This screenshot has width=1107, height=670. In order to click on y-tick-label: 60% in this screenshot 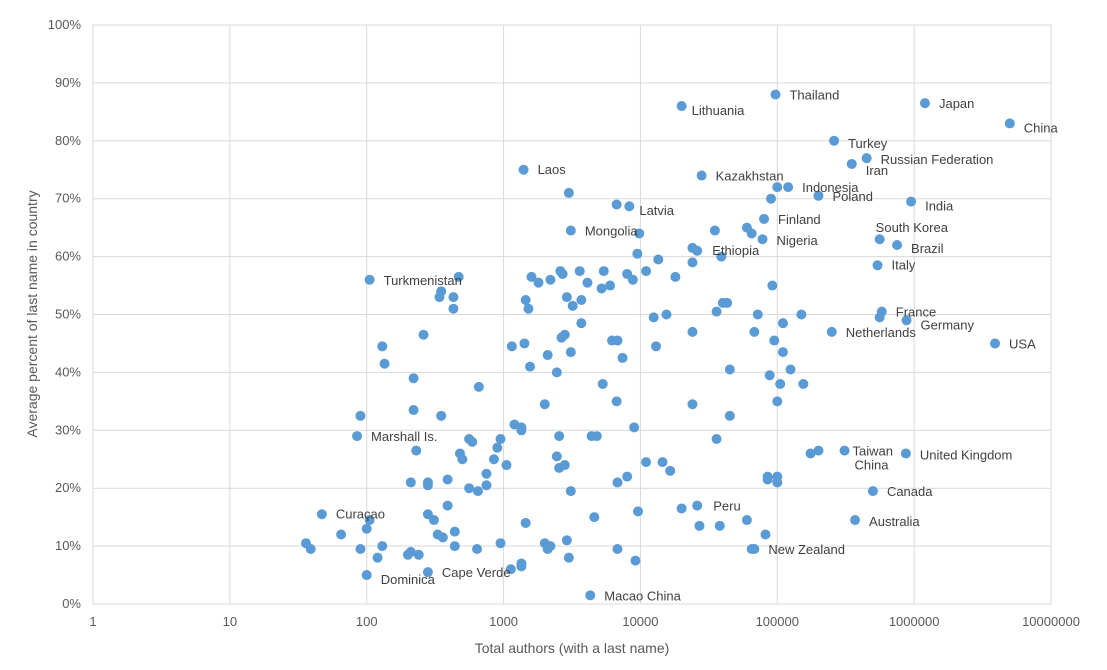, I will do `click(68, 256)`.